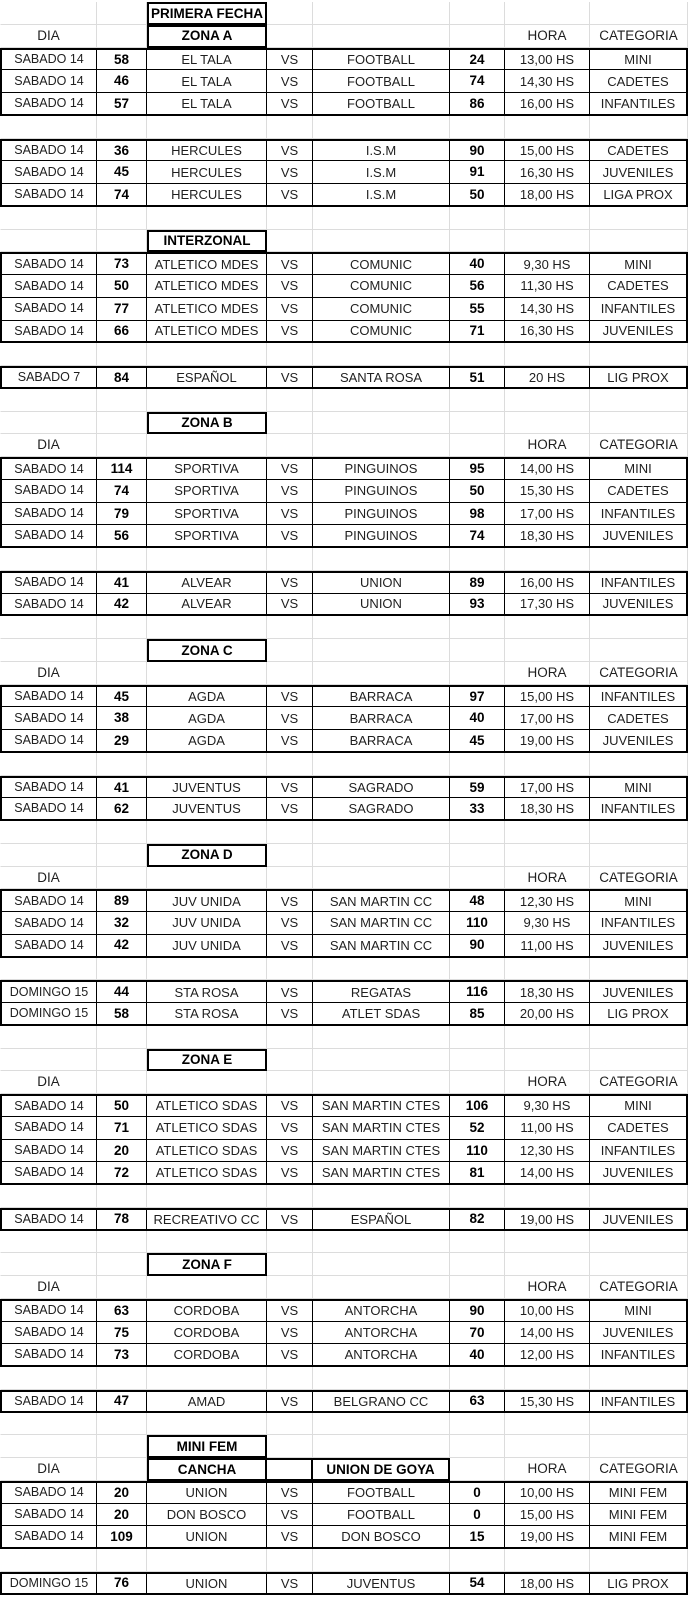 The height and width of the screenshot is (1600, 697). I want to click on cell-team-home: ALVEAR, so click(207, 582).